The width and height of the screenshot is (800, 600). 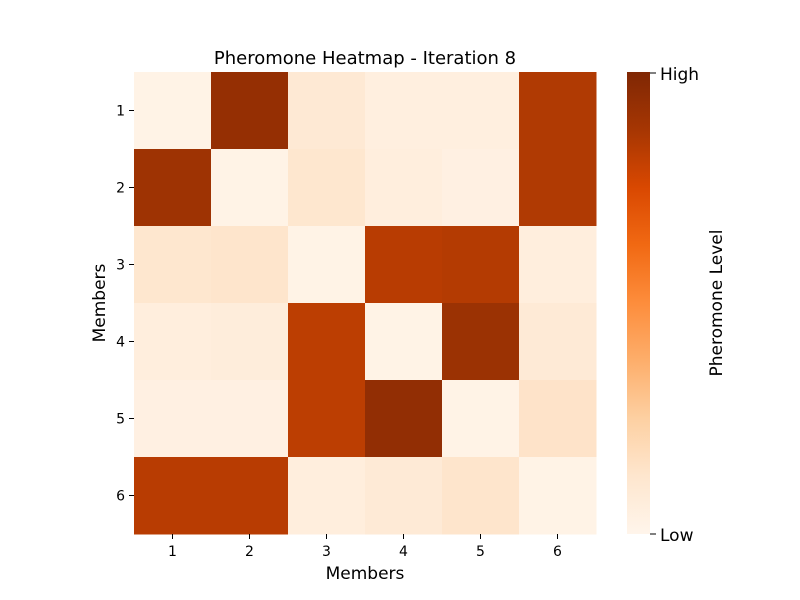 What do you see at coordinates (125, 304) in the screenshot?
I see `y-axis-ticks: 1 2 3 4 5 6` at bounding box center [125, 304].